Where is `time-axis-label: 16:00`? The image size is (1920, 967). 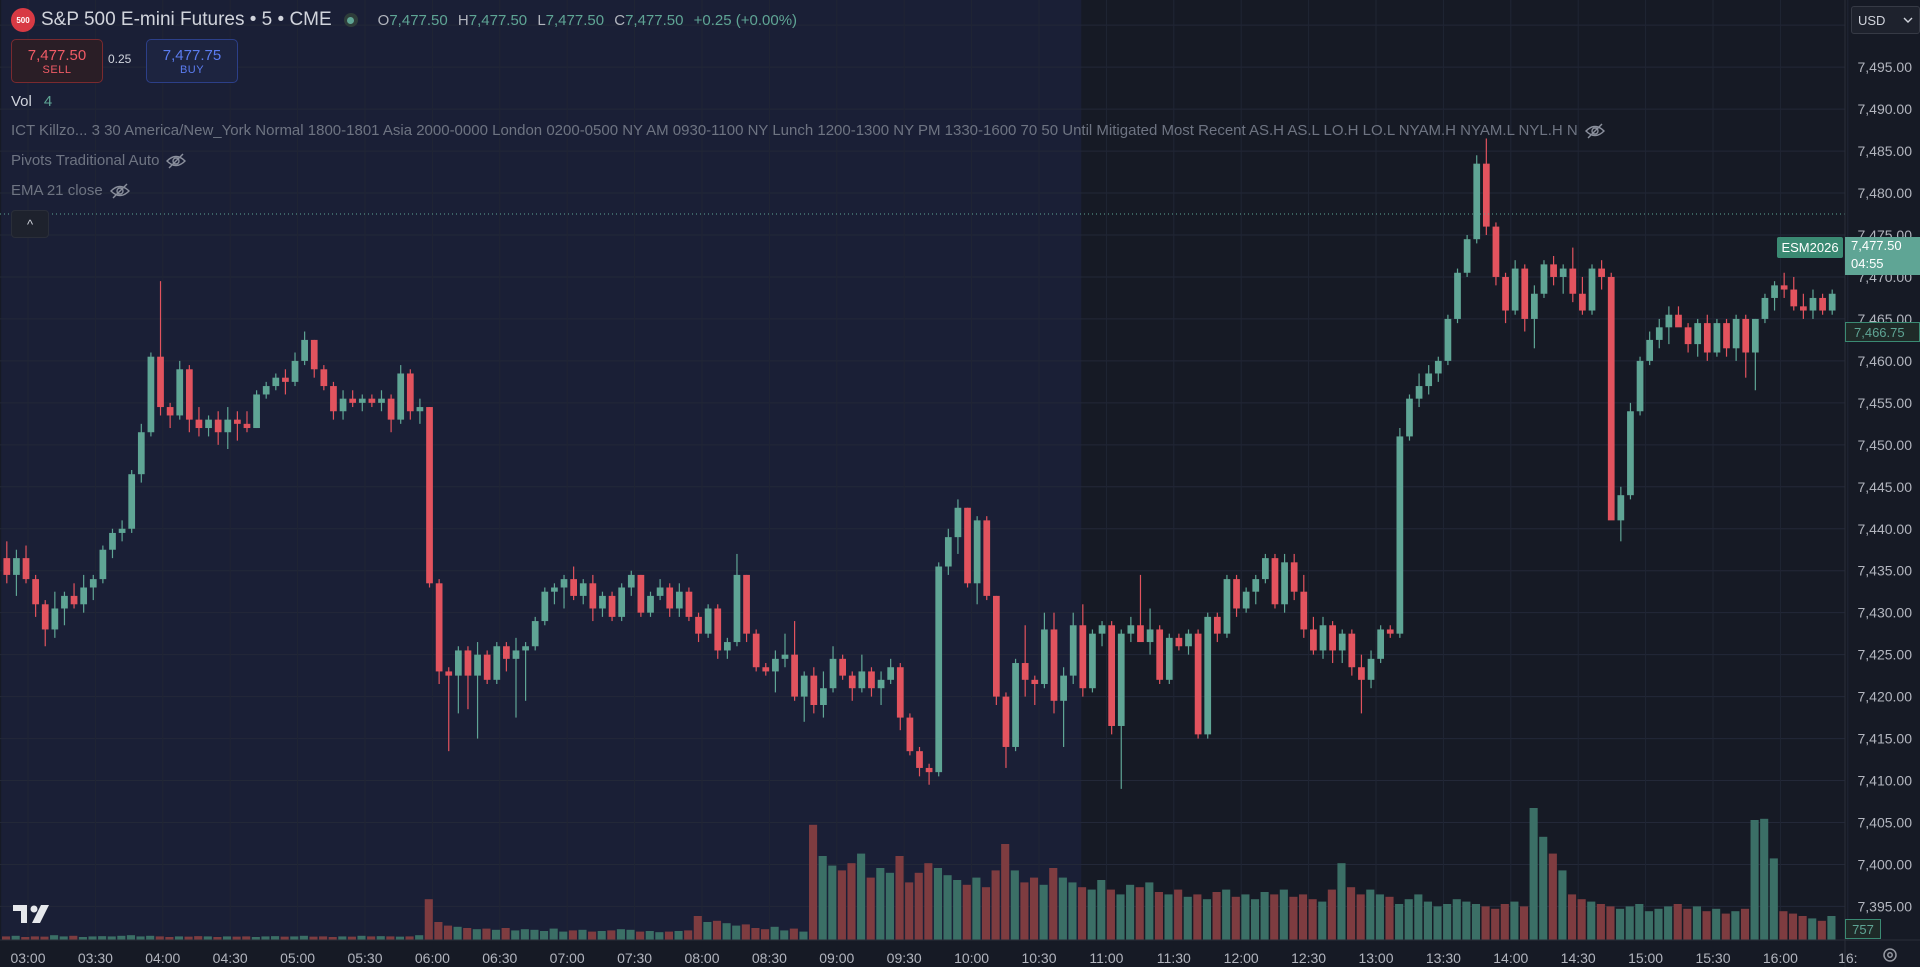
time-axis-label: 16:00 is located at coordinates (1780, 958).